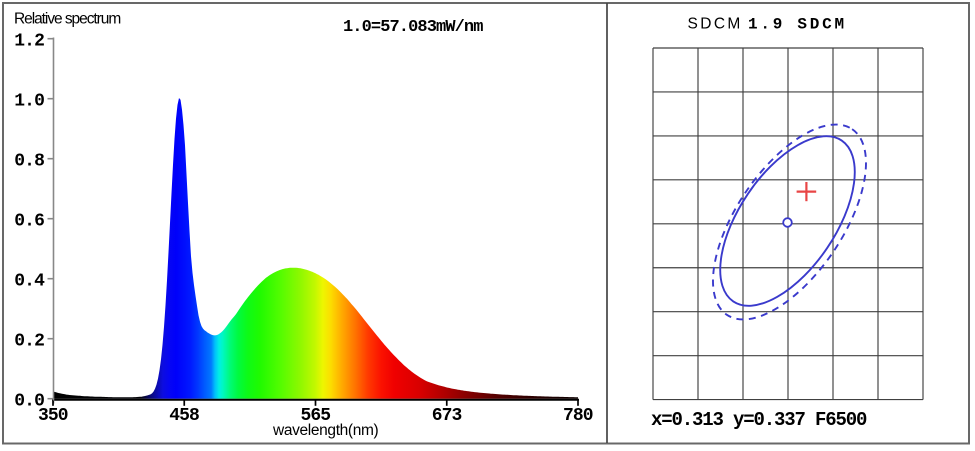  What do you see at coordinates (29, 282) in the screenshot?
I see `svg-text: 0.4` at bounding box center [29, 282].